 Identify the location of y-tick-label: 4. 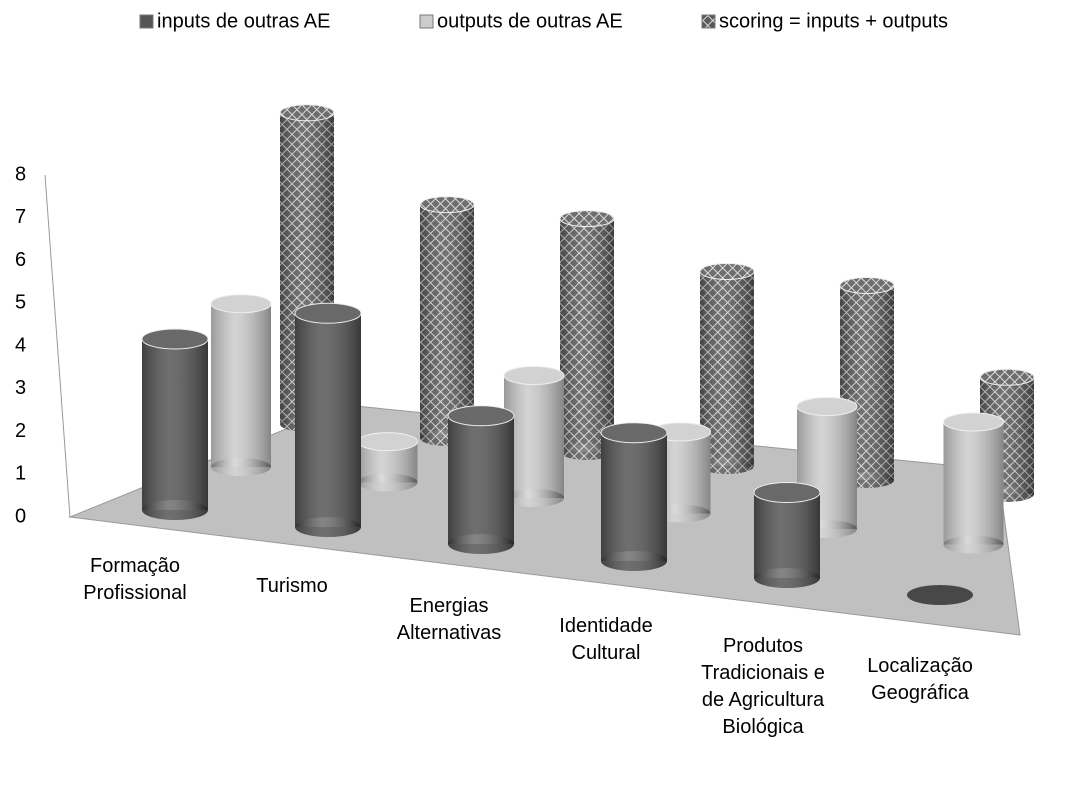
(20, 345).